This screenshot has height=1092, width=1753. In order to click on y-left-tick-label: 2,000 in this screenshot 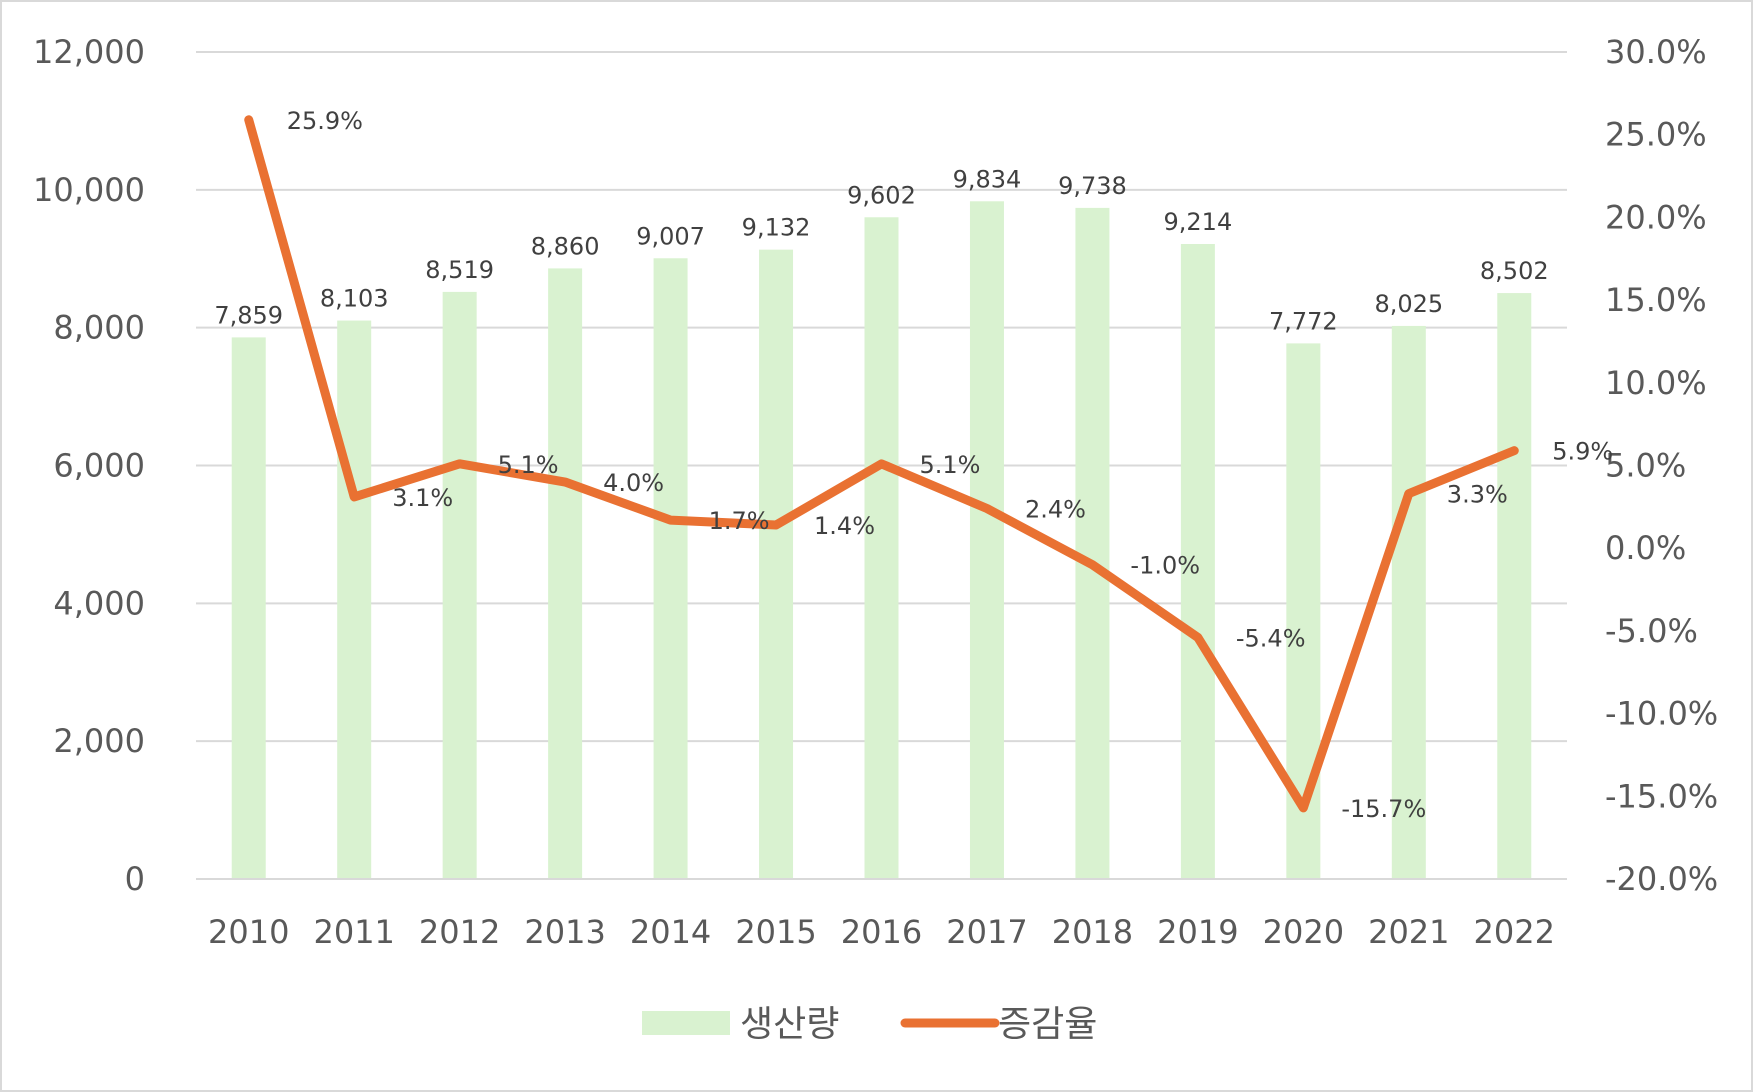, I will do `click(99, 741)`.